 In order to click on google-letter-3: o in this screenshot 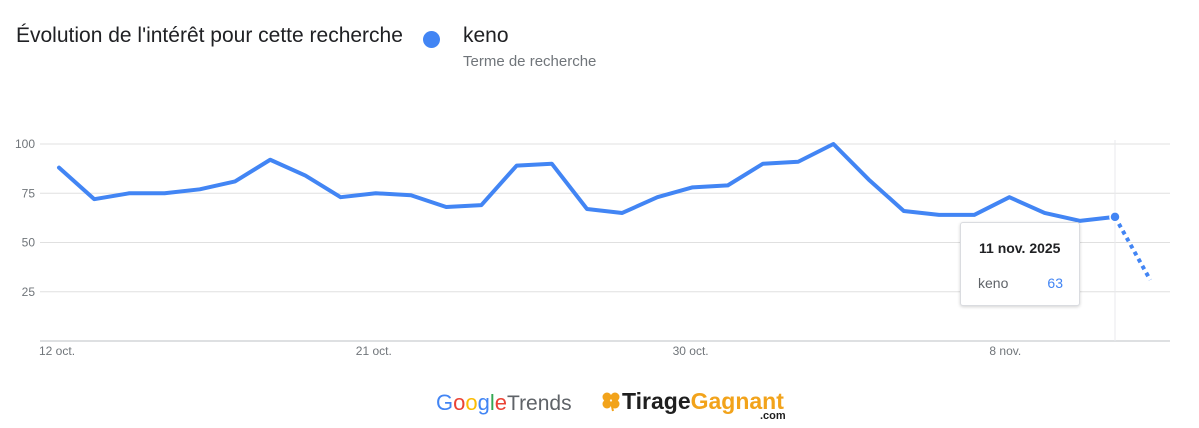, I will do `click(471, 402)`.